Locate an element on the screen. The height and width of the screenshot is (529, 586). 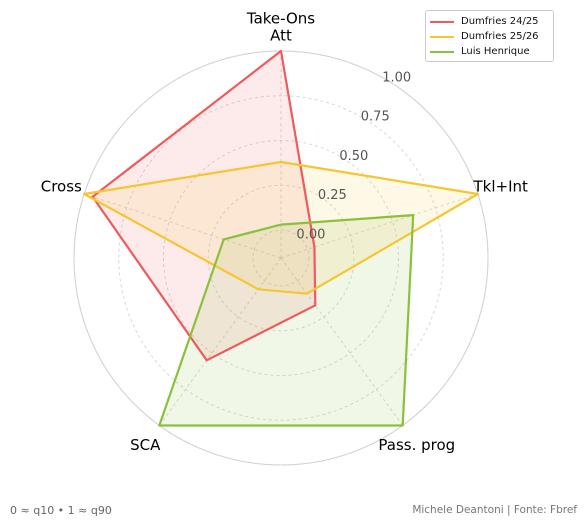
legend-item-0: Dumfries 24/25 is located at coordinates (489, 21).